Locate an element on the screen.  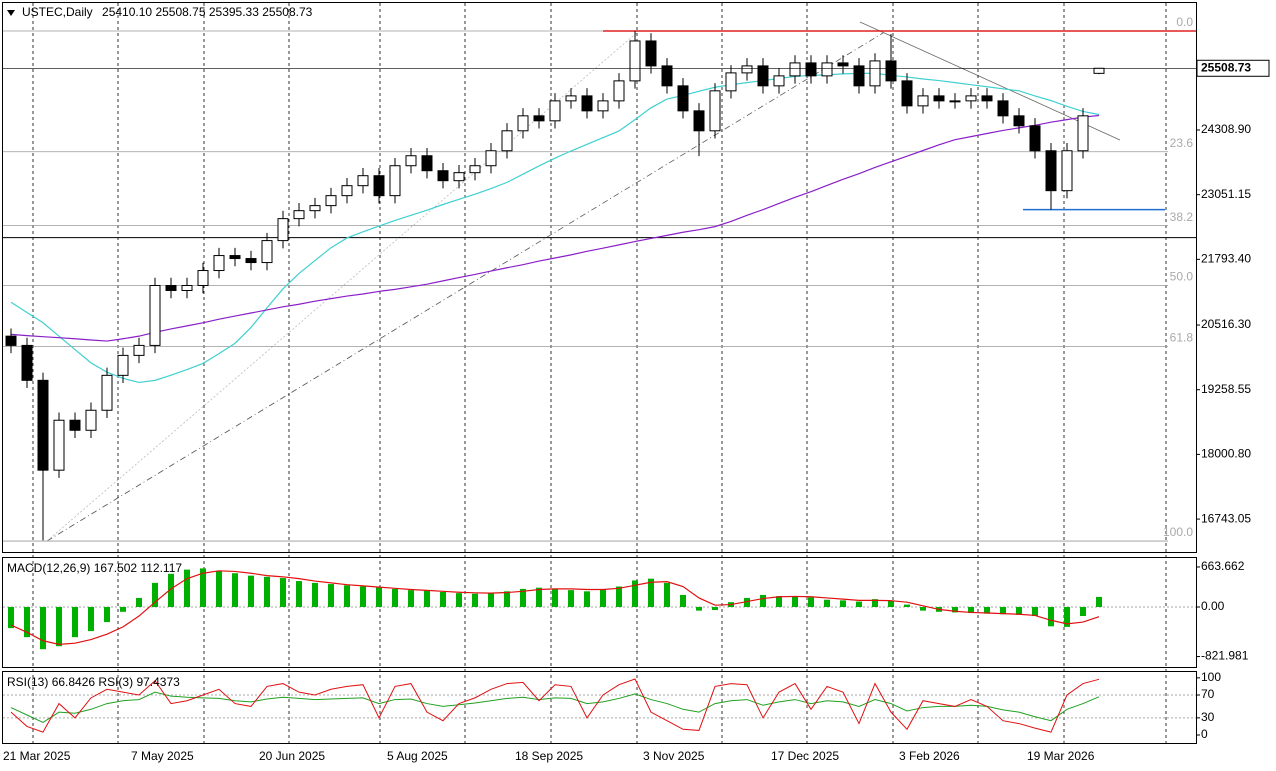
rsi-panel-frame is located at coordinates (599, 707).